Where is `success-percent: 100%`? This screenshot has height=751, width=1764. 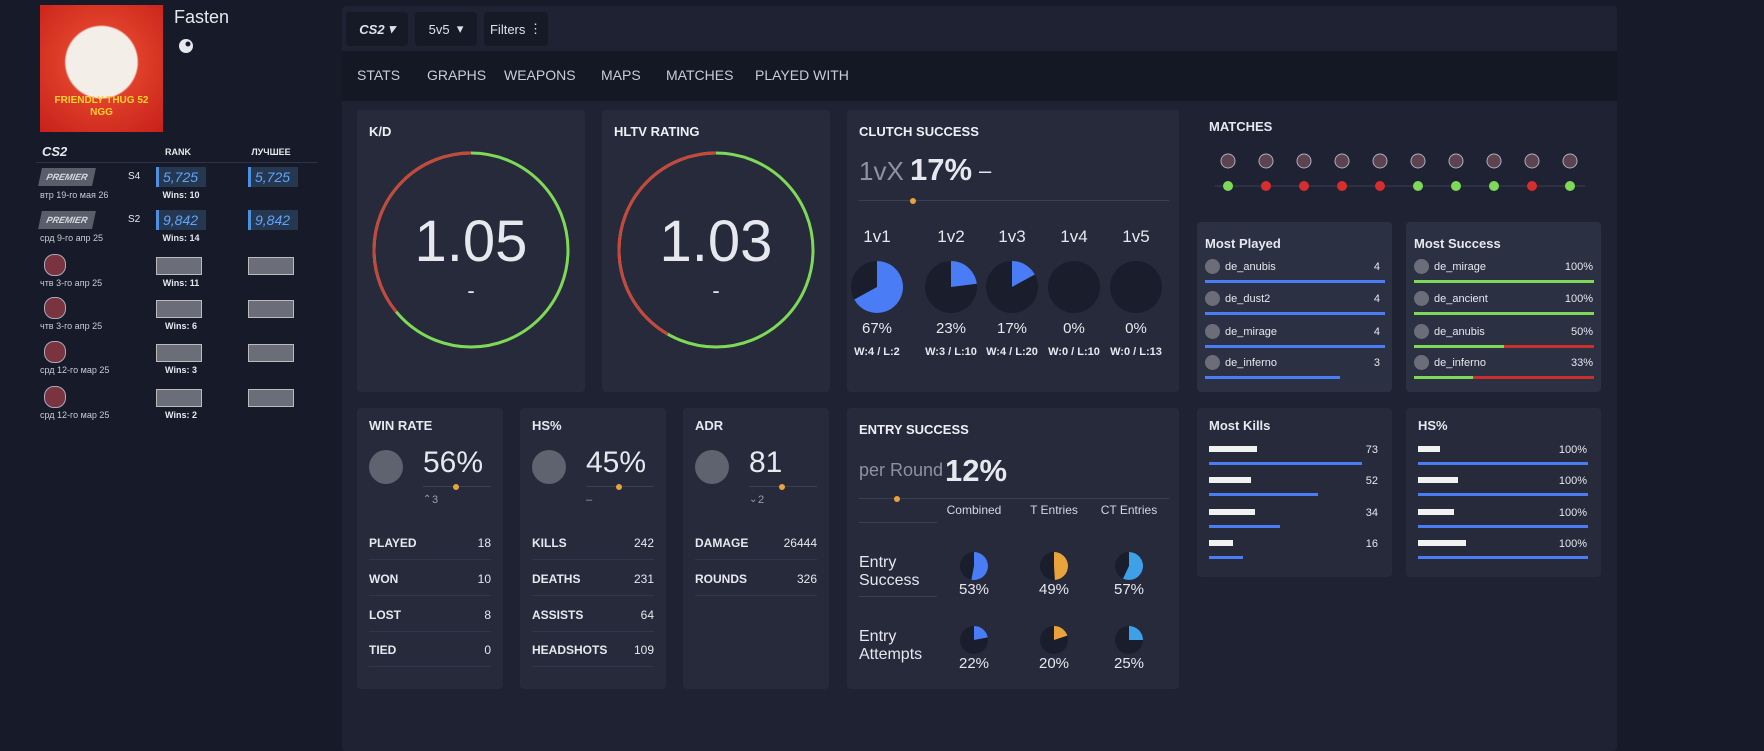
success-percent: 100% is located at coordinates (1578, 267).